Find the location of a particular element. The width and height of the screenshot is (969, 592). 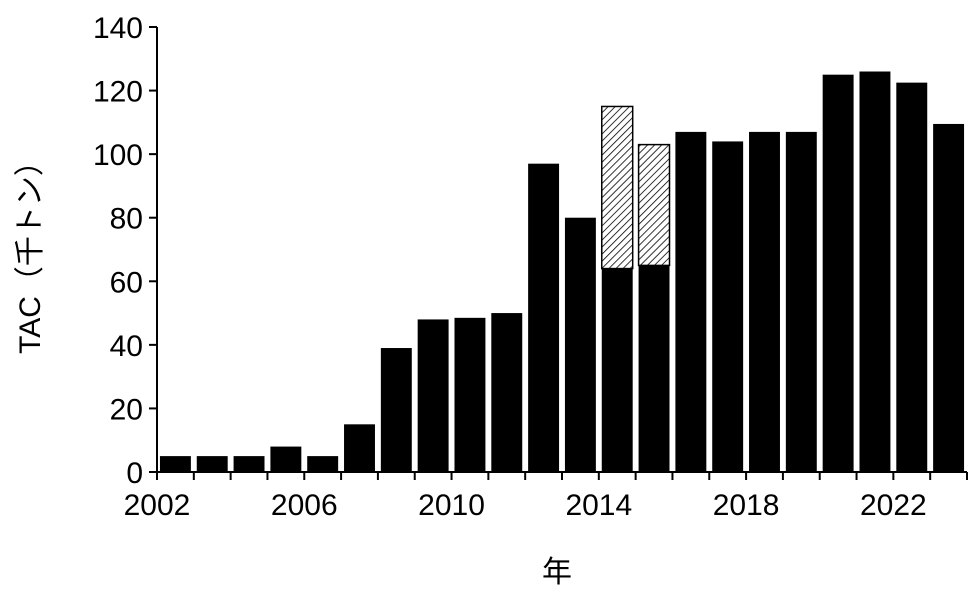

x-tick-label-2014: 2014 is located at coordinates (598, 505).